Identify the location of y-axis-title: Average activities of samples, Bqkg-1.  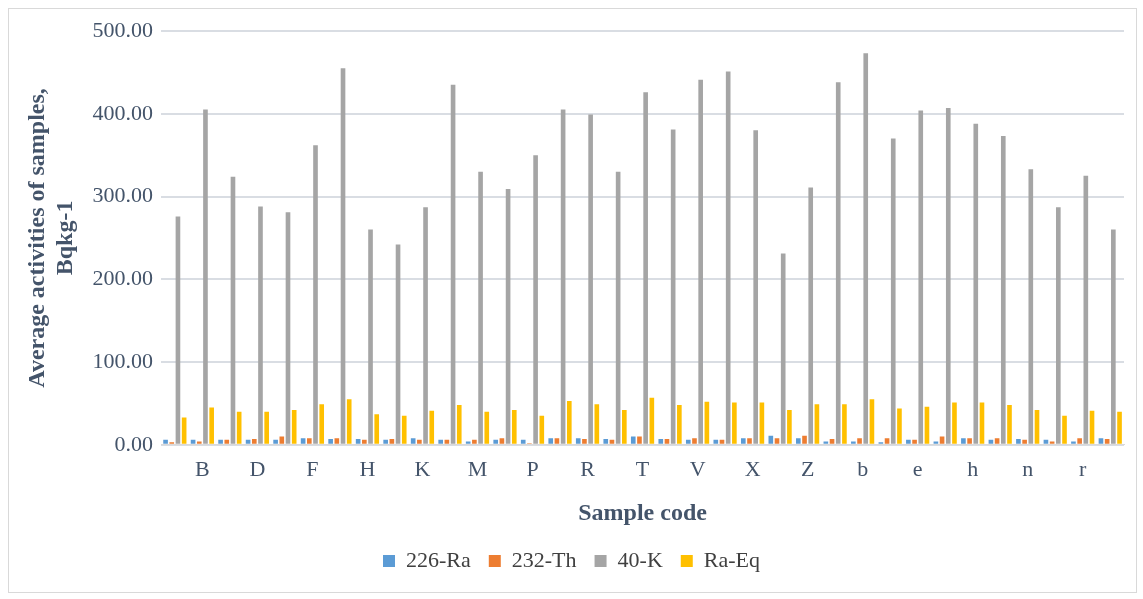
(50, 238).